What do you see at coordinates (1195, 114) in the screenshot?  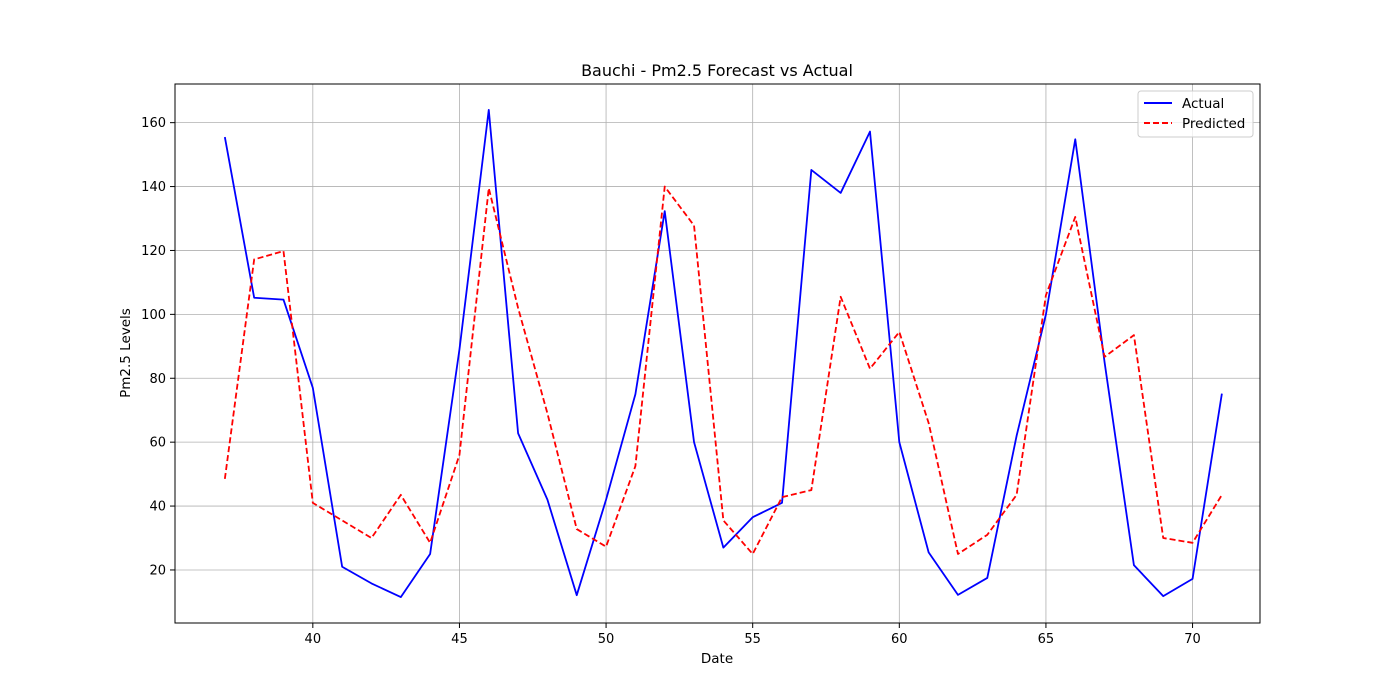 I see `legend: Actual Predicted` at bounding box center [1195, 114].